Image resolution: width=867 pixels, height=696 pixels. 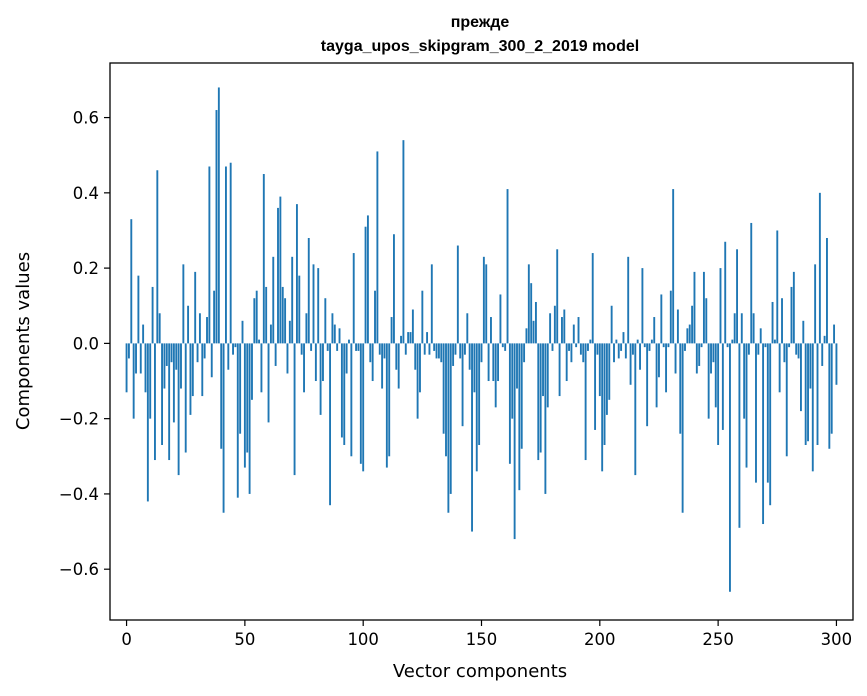 What do you see at coordinates (244, 639) in the screenshot?
I see `x-tick-label-50: 50` at bounding box center [244, 639].